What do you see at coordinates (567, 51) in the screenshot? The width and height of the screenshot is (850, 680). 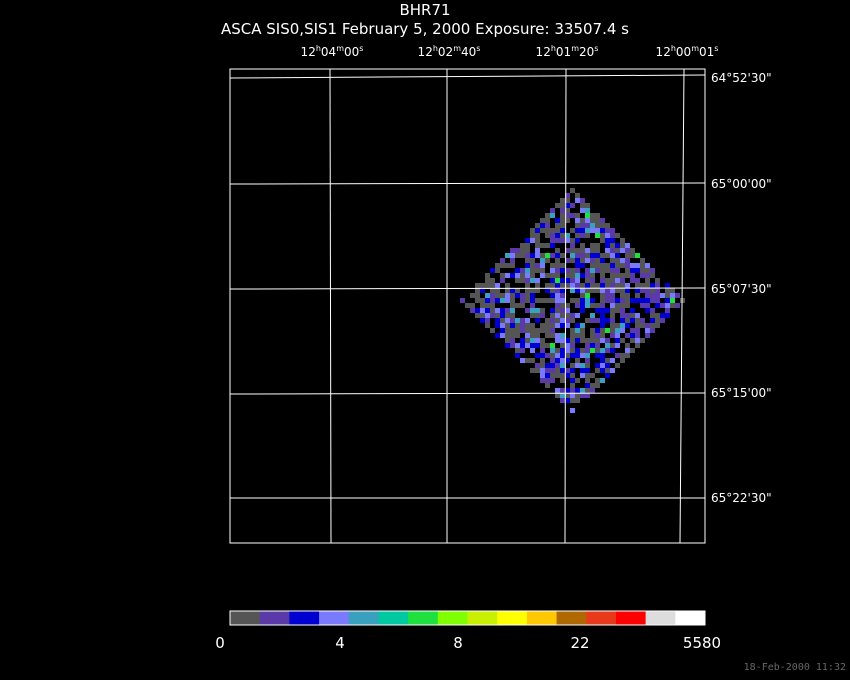 I see `ra-tick-label: 12h01m20s` at bounding box center [567, 51].